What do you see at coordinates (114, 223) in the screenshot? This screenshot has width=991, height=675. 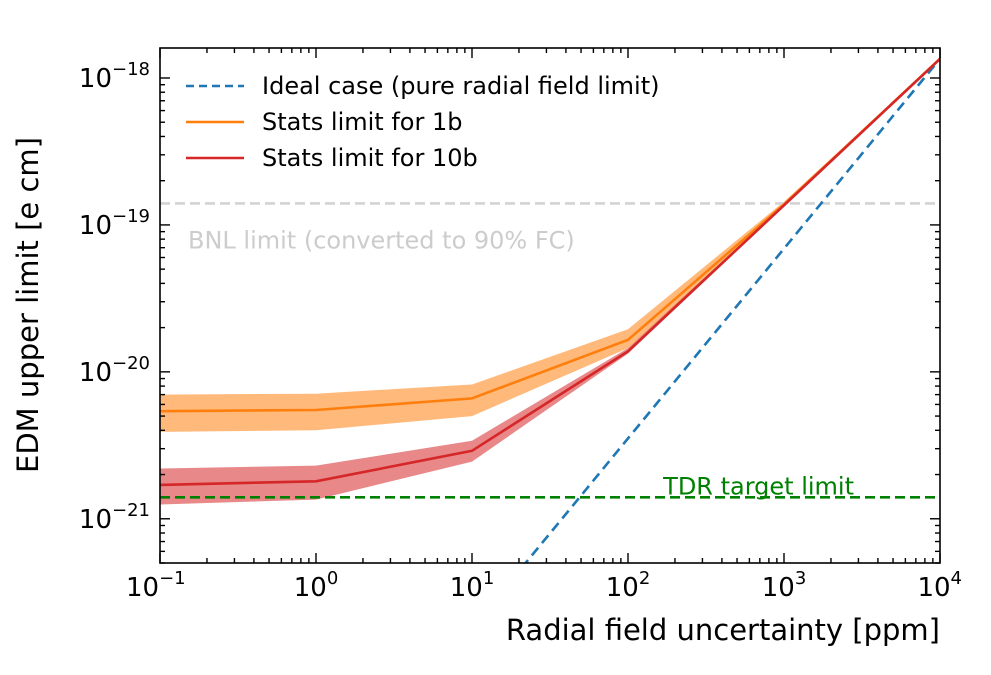 I see `y-tick-label: 10−19` at bounding box center [114, 223].